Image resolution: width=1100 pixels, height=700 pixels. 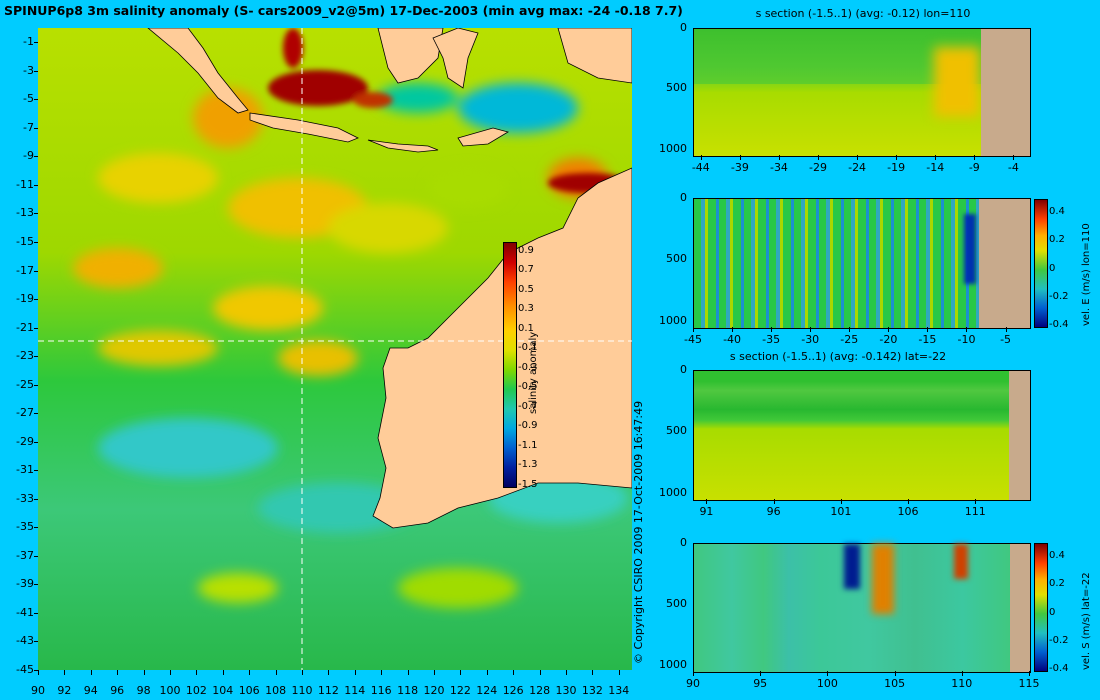 What do you see at coordinates (895, 683) in the screenshot?
I see `section-4-x-tick-label: 105` at bounding box center [895, 683].